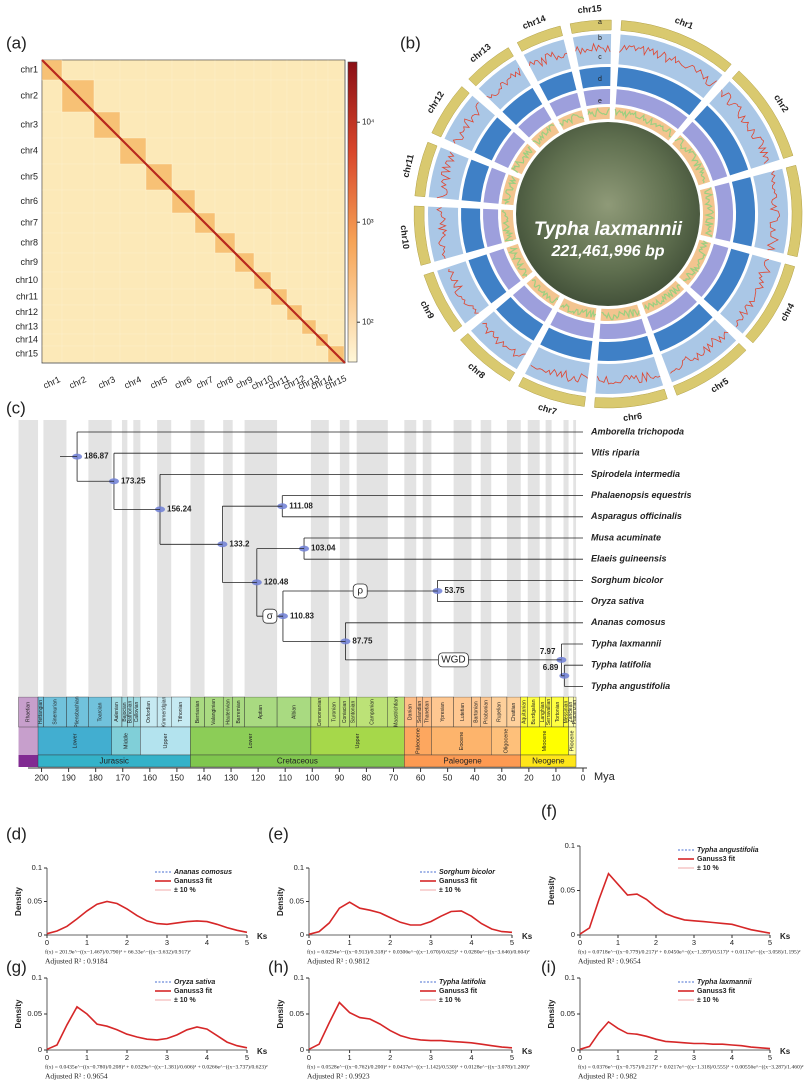 This screenshot has height=1087, width=809. I want to click on taxon-label: Typha angustifolia, so click(630, 686).